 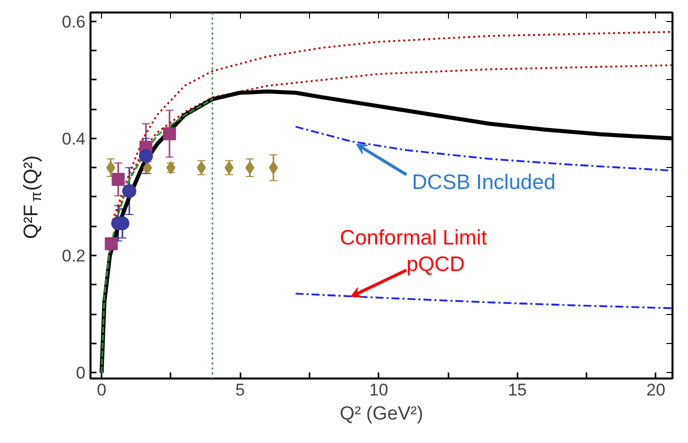 What do you see at coordinates (32, 197) in the screenshot?
I see `y-axis-title: Q²Fπ(Q²)` at bounding box center [32, 197].